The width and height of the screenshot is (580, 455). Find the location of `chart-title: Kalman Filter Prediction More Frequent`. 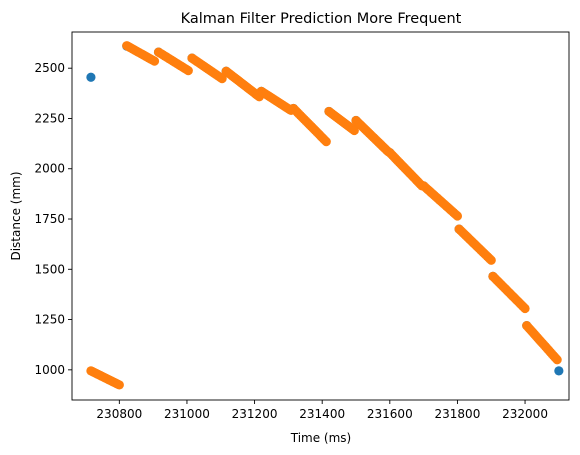

chart-title: Kalman Filter Prediction More Frequent is located at coordinates (321, 19).